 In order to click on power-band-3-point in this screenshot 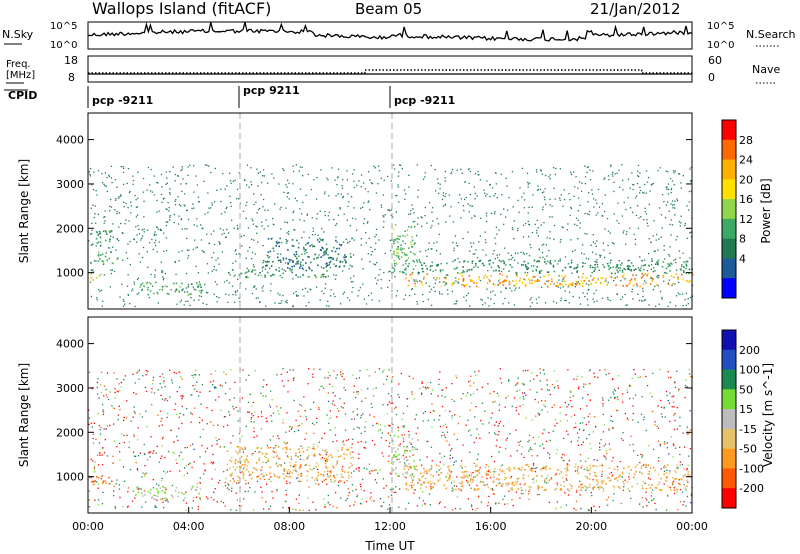, I will do `click(239, 275)`.